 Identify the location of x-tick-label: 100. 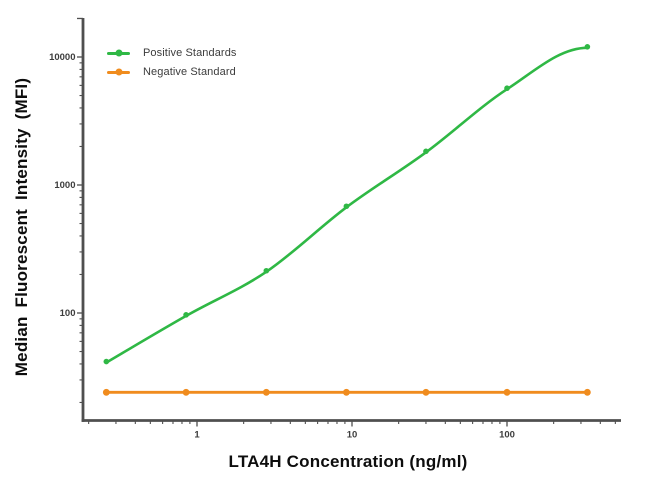
(507, 435).